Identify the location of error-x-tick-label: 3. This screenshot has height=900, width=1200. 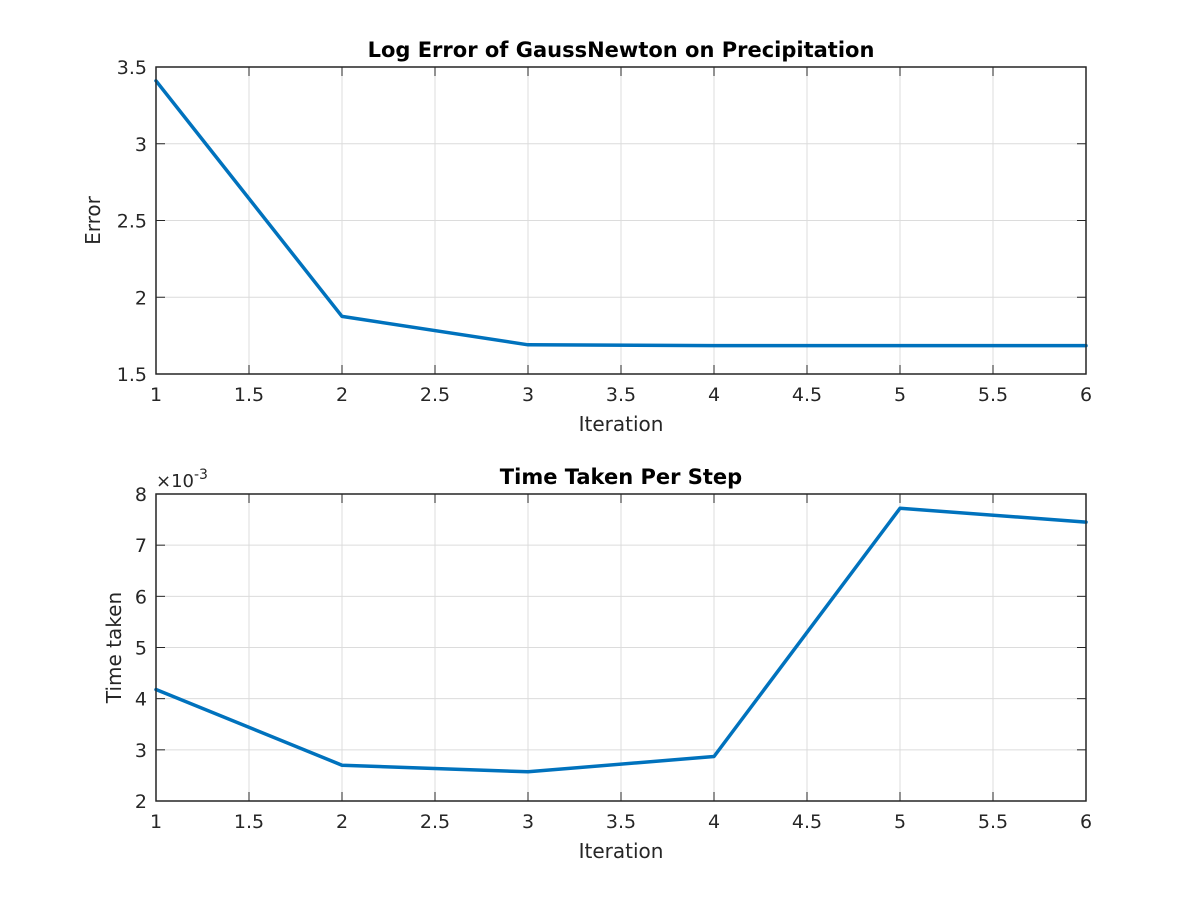
(528, 395).